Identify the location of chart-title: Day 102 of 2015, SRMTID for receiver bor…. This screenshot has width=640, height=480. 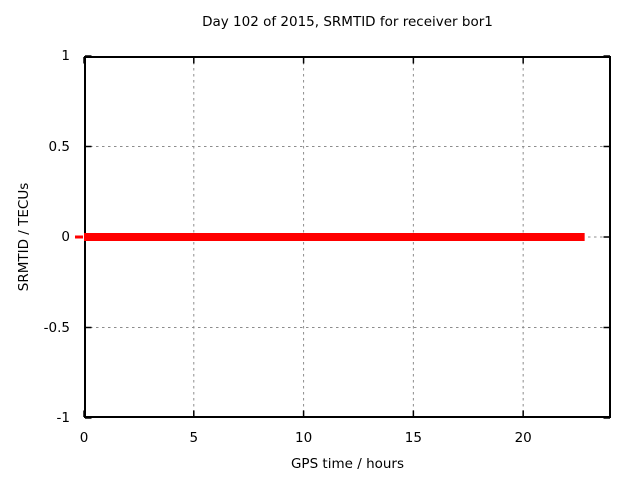
(347, 22).